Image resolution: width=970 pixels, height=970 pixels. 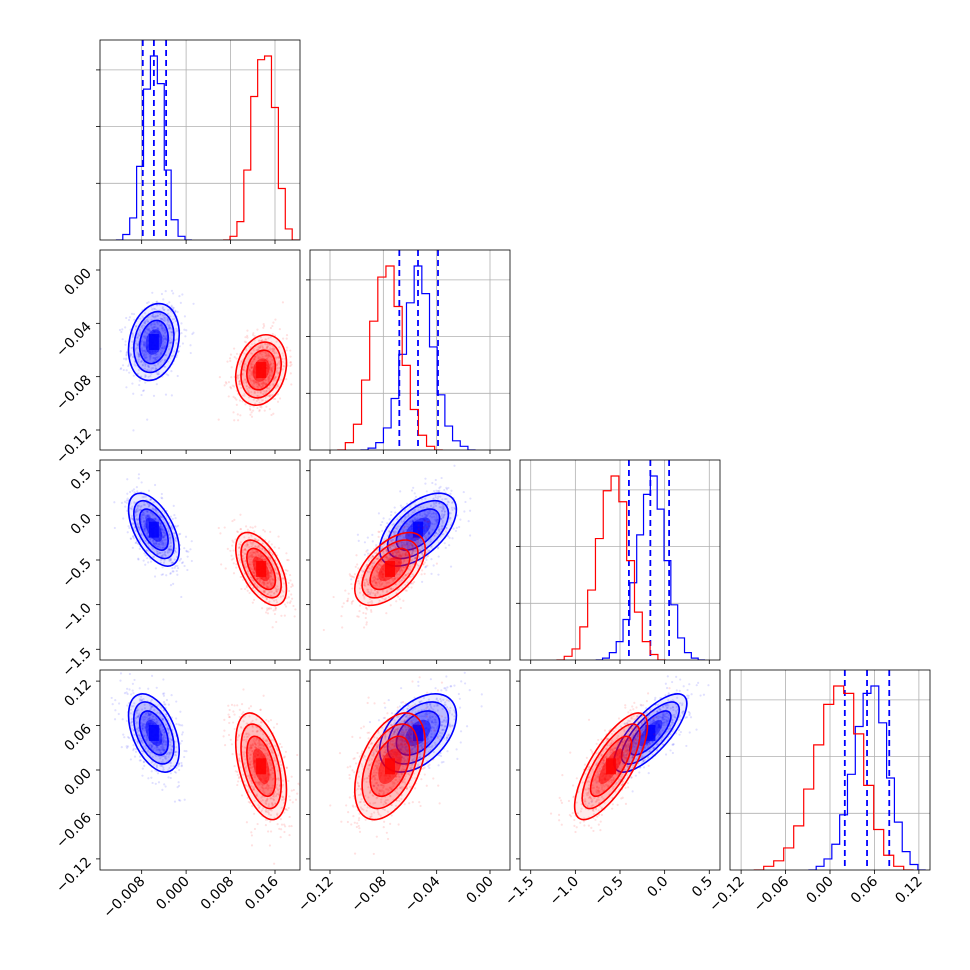 I want to click on x-tick-label: 0.12, so click(x=908, y=890).